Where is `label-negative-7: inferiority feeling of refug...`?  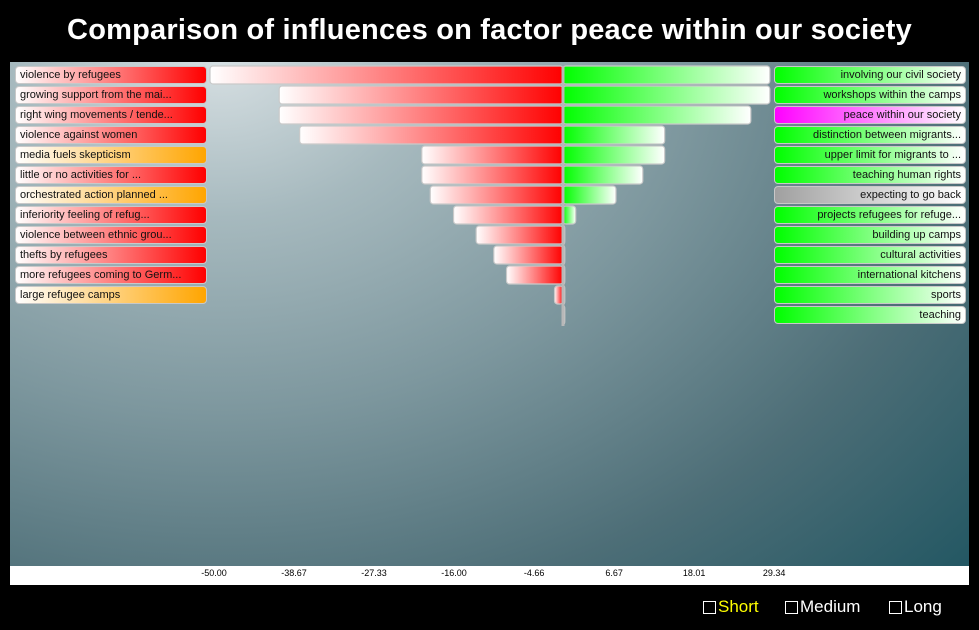 label-negative-7: inferiority feeling of refug... is located at coordinates (111, 215).